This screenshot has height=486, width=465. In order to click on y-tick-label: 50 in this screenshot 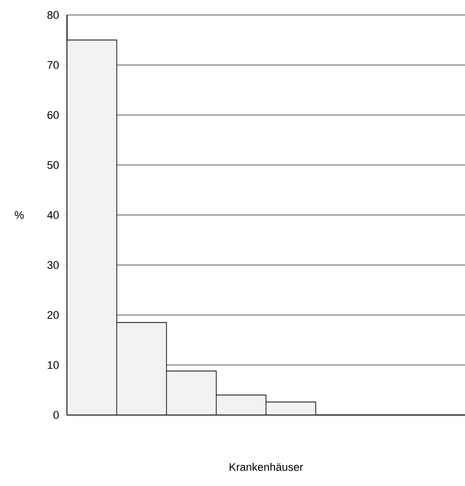, I will do `click(53, 165)`.